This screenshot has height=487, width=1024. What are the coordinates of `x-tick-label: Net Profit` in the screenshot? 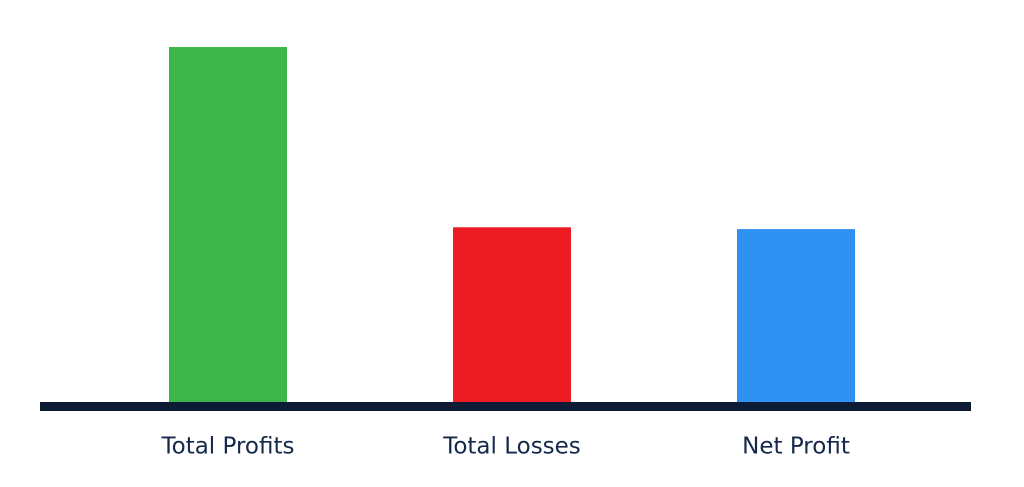 It's located at (796, 447).